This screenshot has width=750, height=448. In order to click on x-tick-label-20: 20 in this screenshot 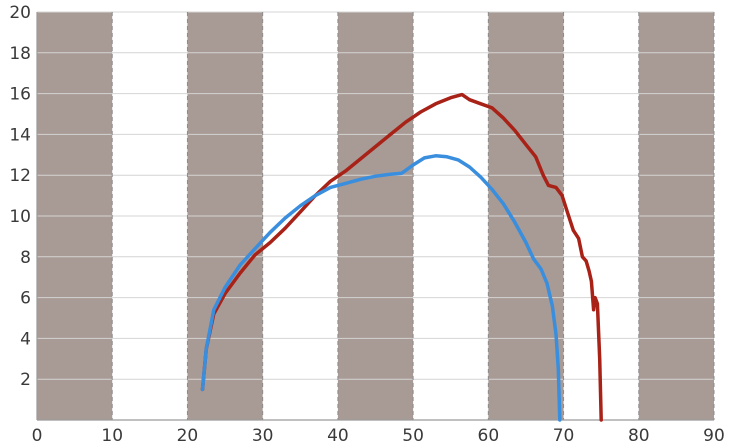, I will do `click(188, 436)`.